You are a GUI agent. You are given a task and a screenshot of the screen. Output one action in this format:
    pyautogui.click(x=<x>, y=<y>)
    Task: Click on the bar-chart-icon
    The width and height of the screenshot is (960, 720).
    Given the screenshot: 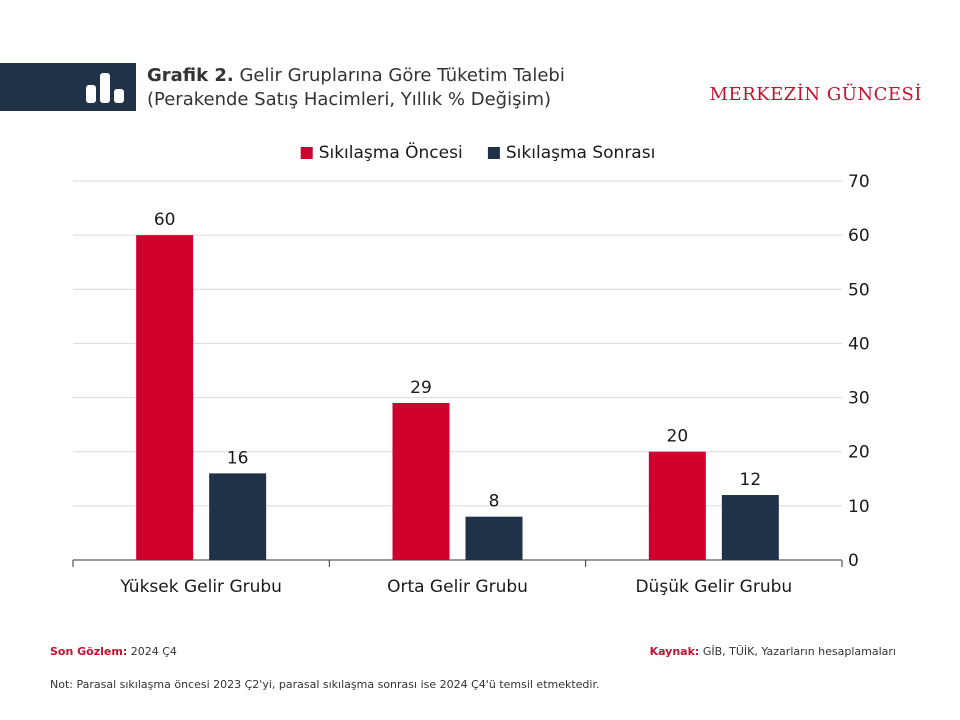 What is the action you would take?
    pyautogui.click(x=105, y=88)
    